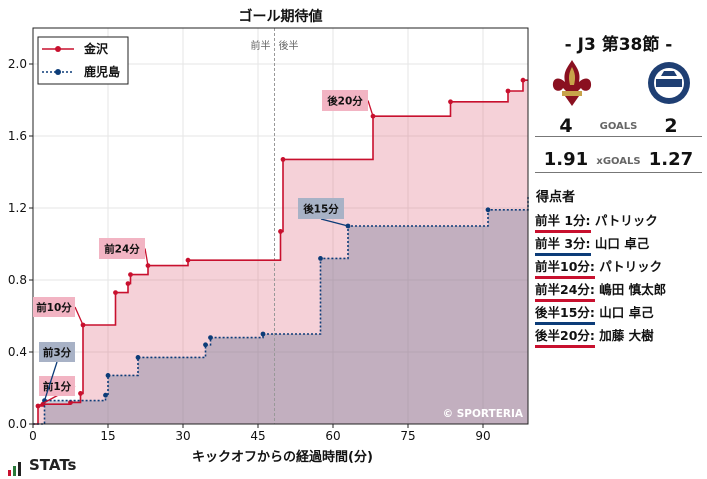 The width and height of the screenshot is (707, 479). I want to click on scorer-name: 嶋田 慎太郎, so click(633, 289).